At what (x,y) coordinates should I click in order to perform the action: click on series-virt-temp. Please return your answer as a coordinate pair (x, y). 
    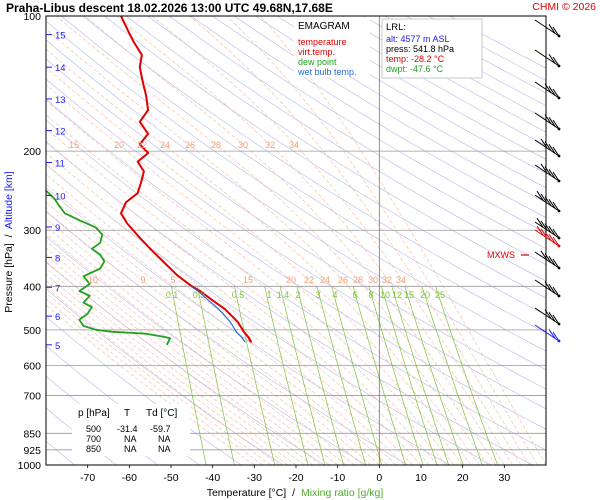
    Looking at the image, I should click on (186, 179).